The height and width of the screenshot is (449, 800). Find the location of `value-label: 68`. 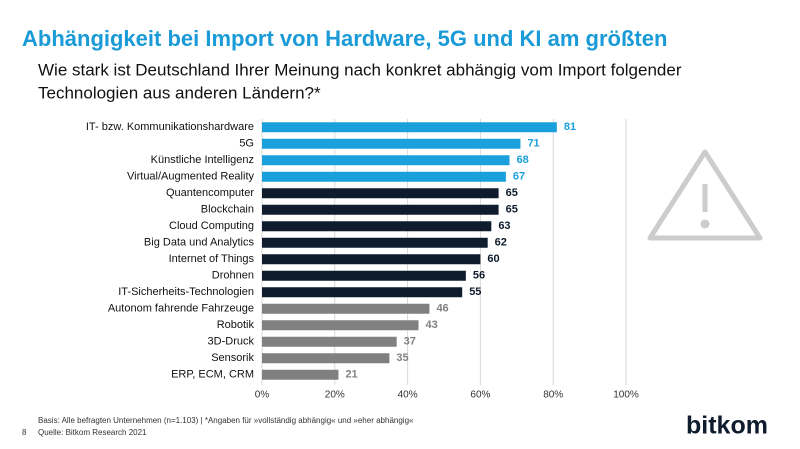

value-label: 68 is located at coordinates (523, 160).